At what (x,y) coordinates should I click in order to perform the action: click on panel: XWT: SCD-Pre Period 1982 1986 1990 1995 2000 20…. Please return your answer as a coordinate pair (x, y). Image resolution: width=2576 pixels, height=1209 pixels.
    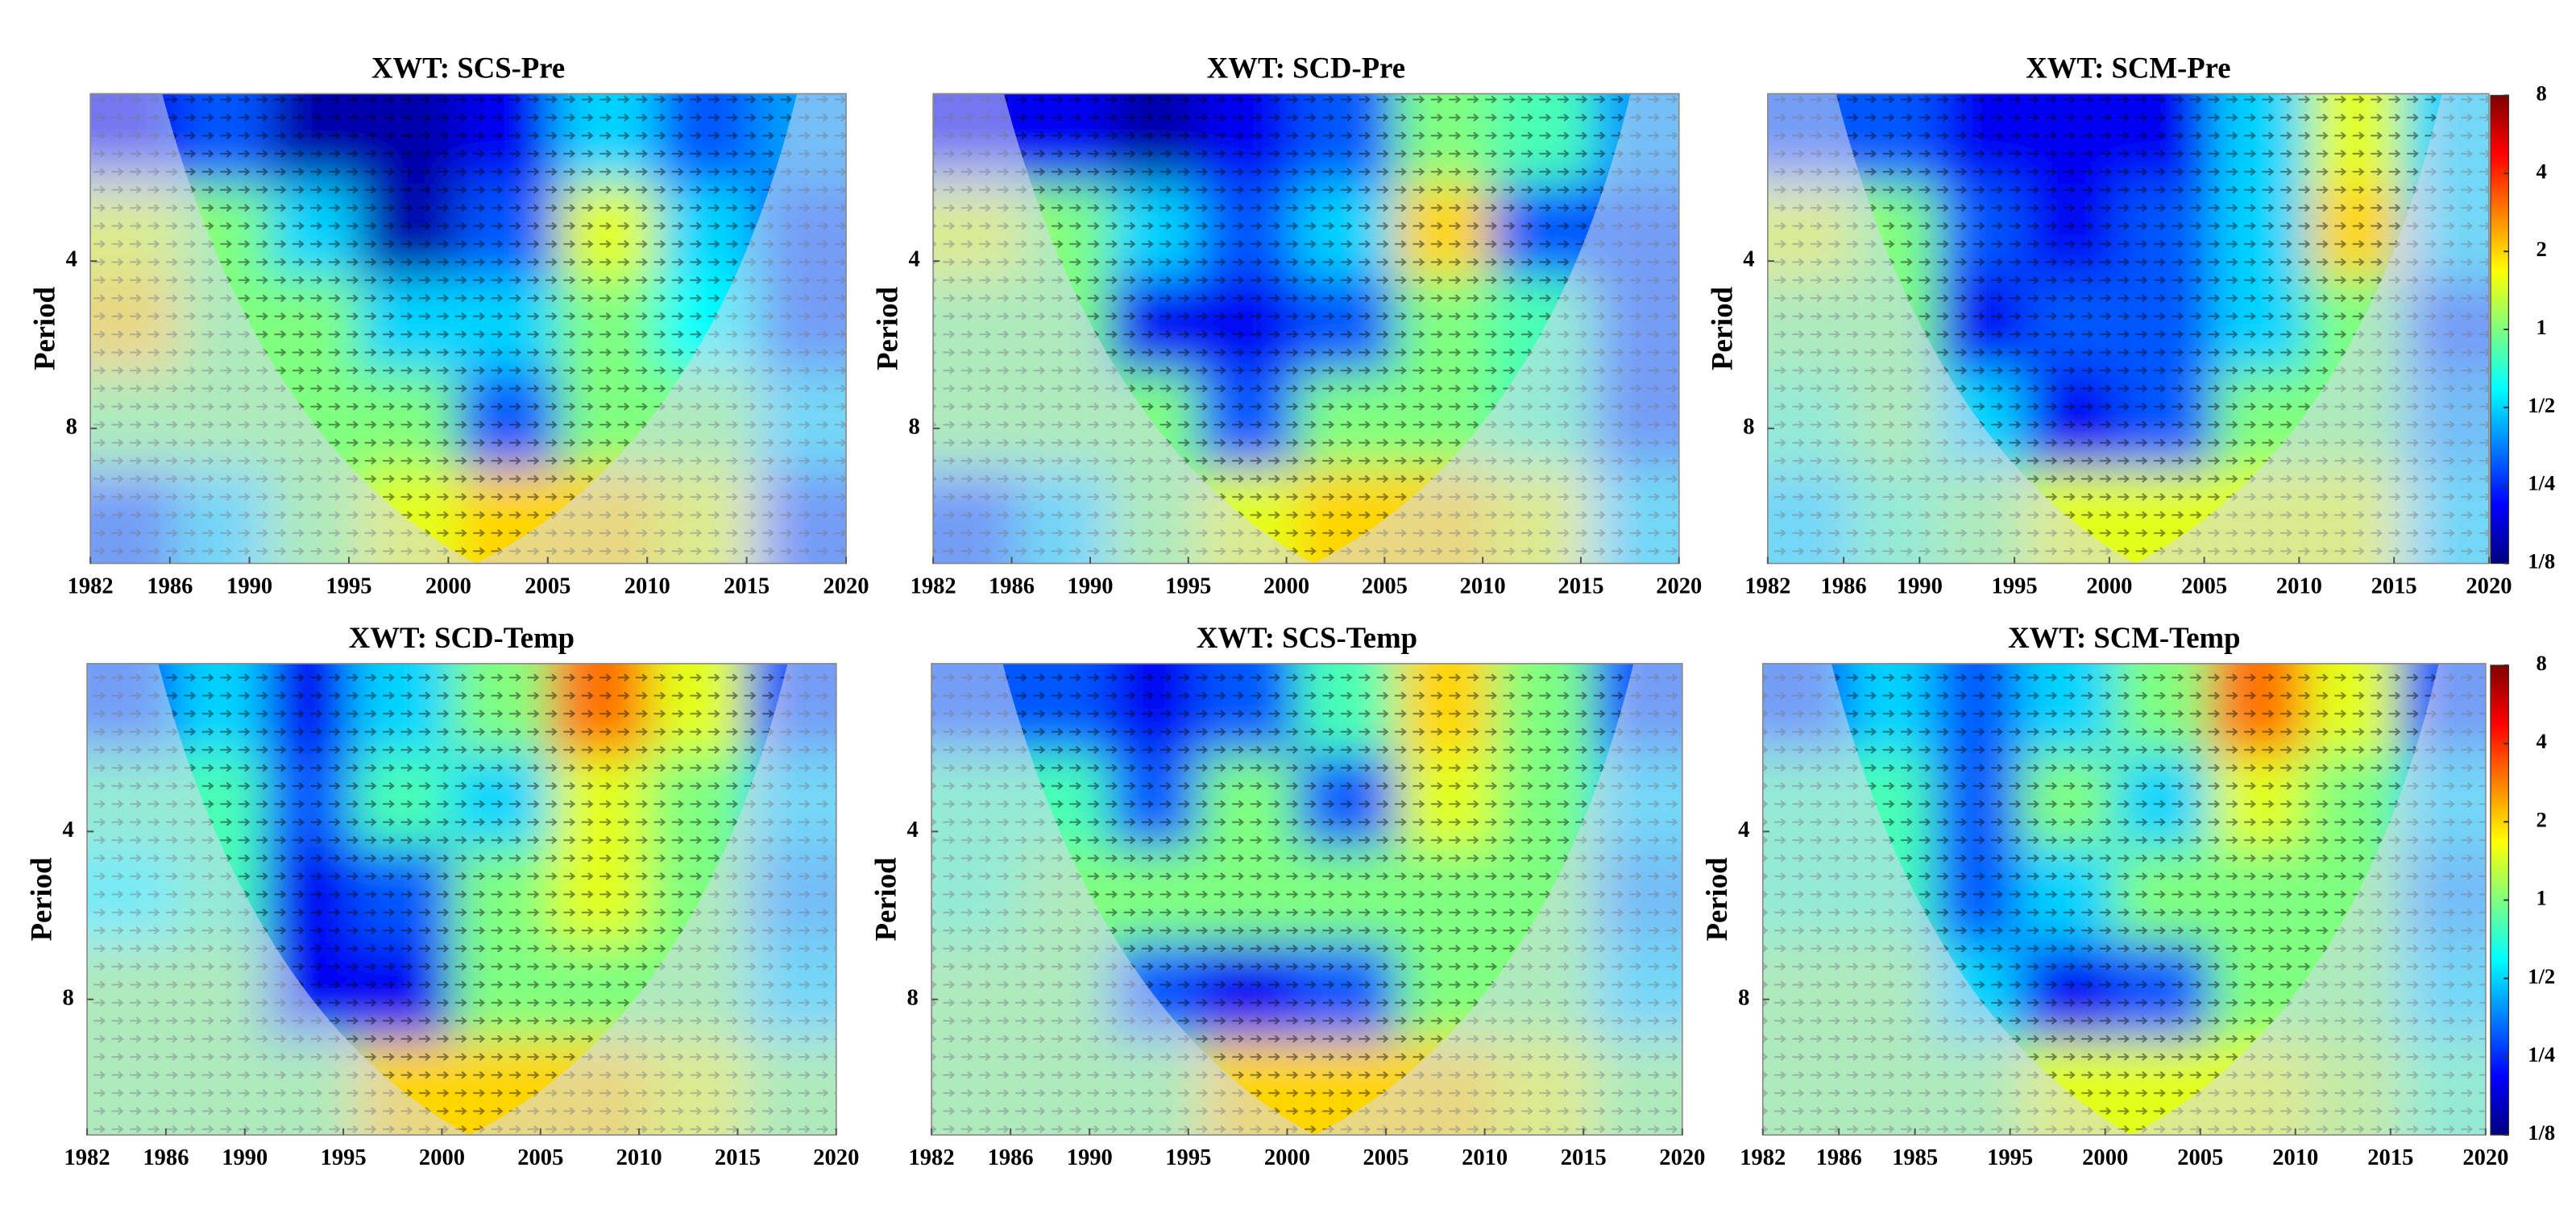
    Looking at the image, I should click on (1287, 325).